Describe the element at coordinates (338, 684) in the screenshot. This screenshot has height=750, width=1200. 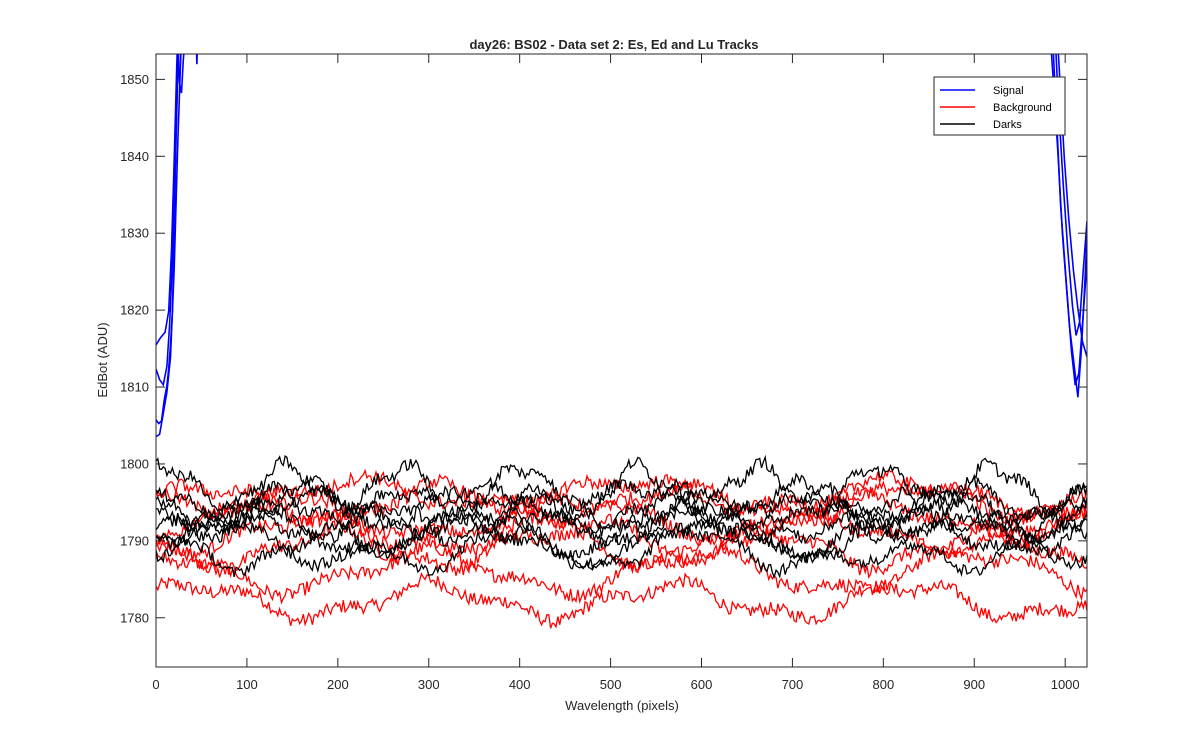
I see `x-tick-label: 200` at that location.